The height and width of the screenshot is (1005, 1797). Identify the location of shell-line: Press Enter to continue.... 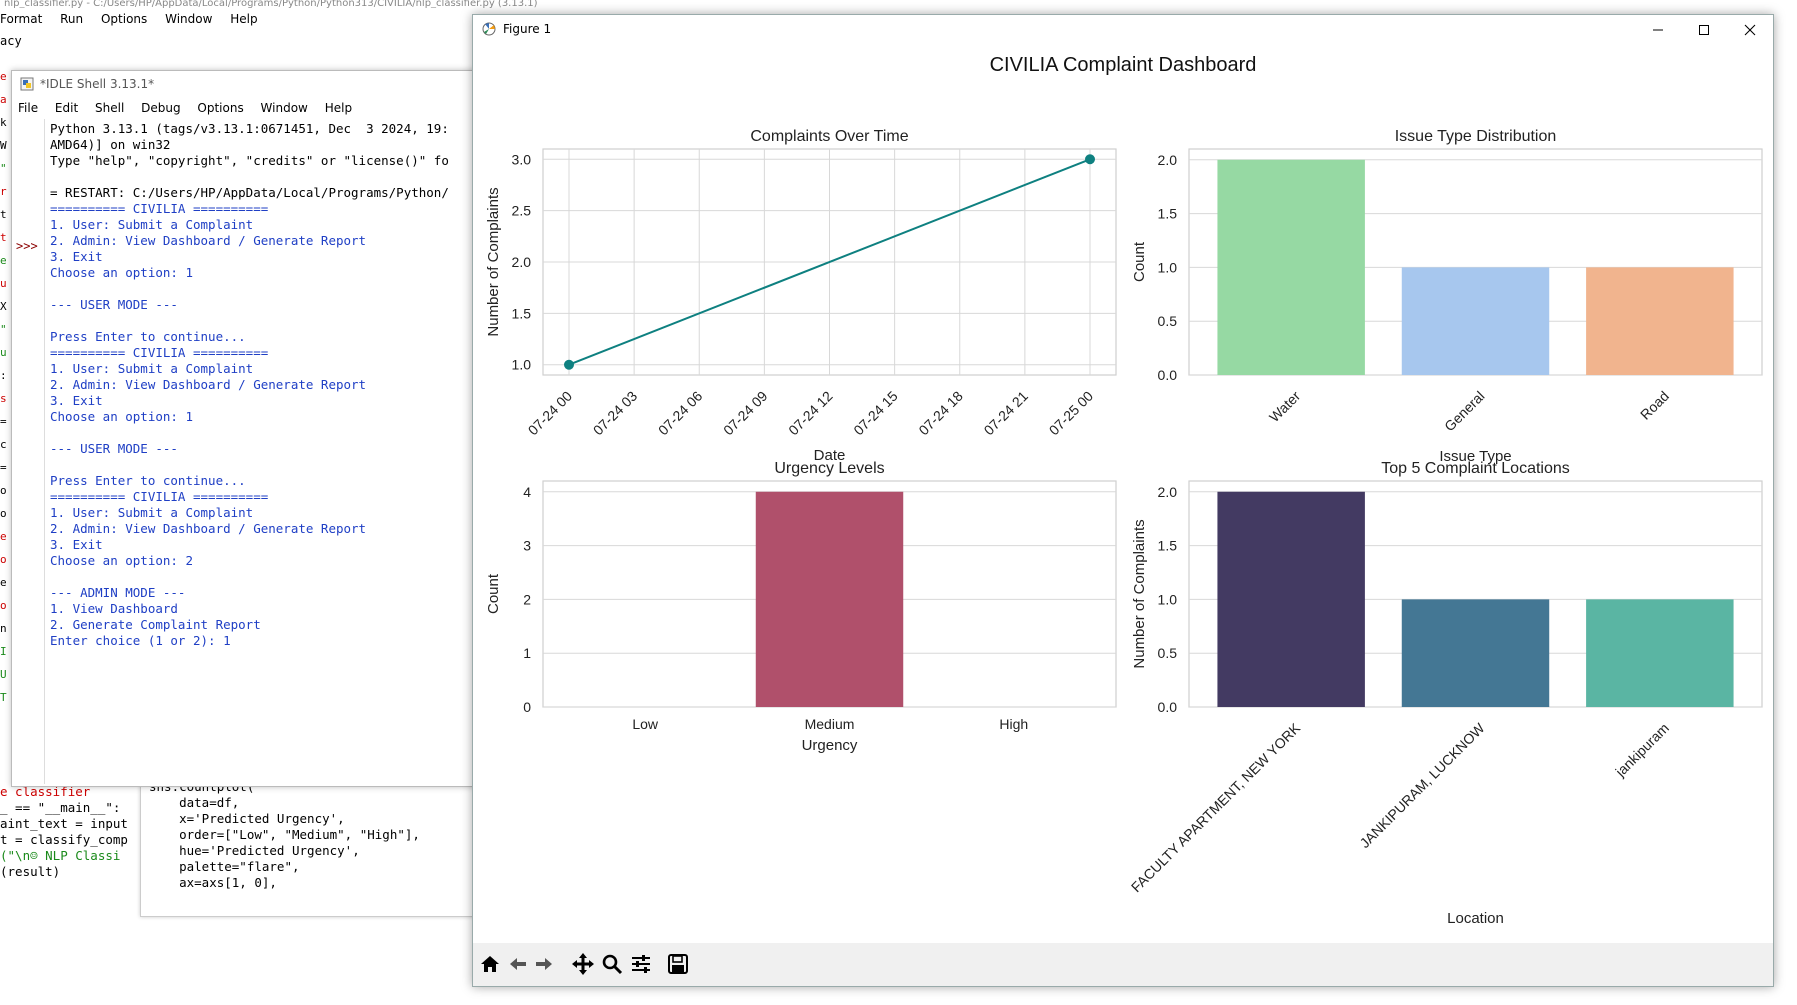
(148, 480).